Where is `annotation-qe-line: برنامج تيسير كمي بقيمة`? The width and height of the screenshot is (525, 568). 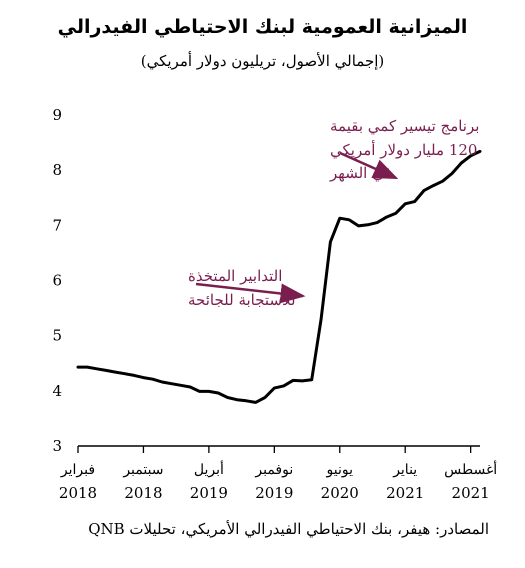 annotation-qe-line: برنامج تيسير كمي بقيمة is located at coordinates (404, 126).